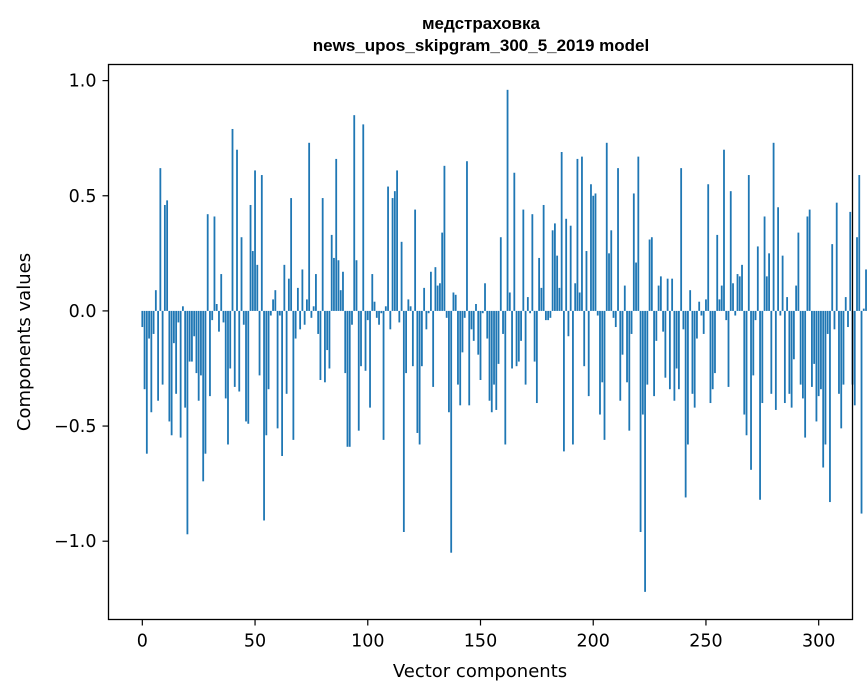 This screenshot has height=696, width=867. Describe the element at coordinates (480, 671) in the screenshot. I see `x-axis-label: Vector components` at that location.